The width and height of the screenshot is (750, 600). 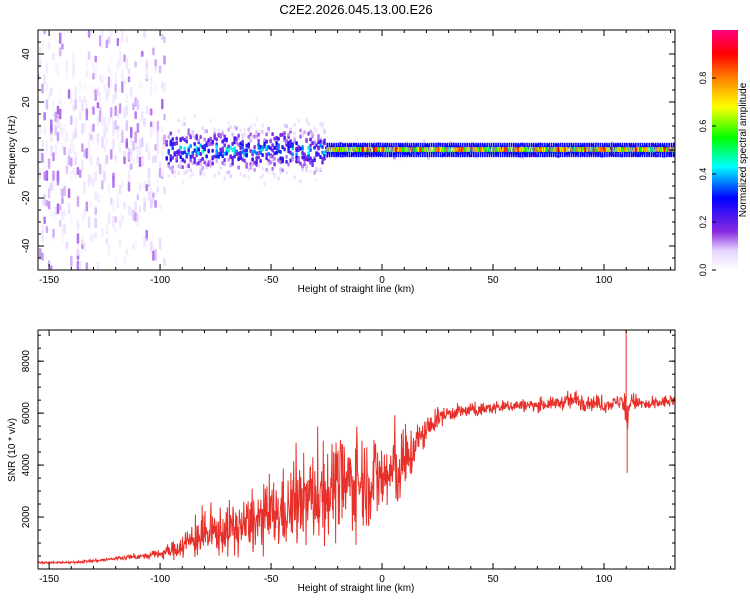 I want to click on colorbar-ticks: 0.0 0.2 0.4 0.6 0.8, so click(x=707, y=174).